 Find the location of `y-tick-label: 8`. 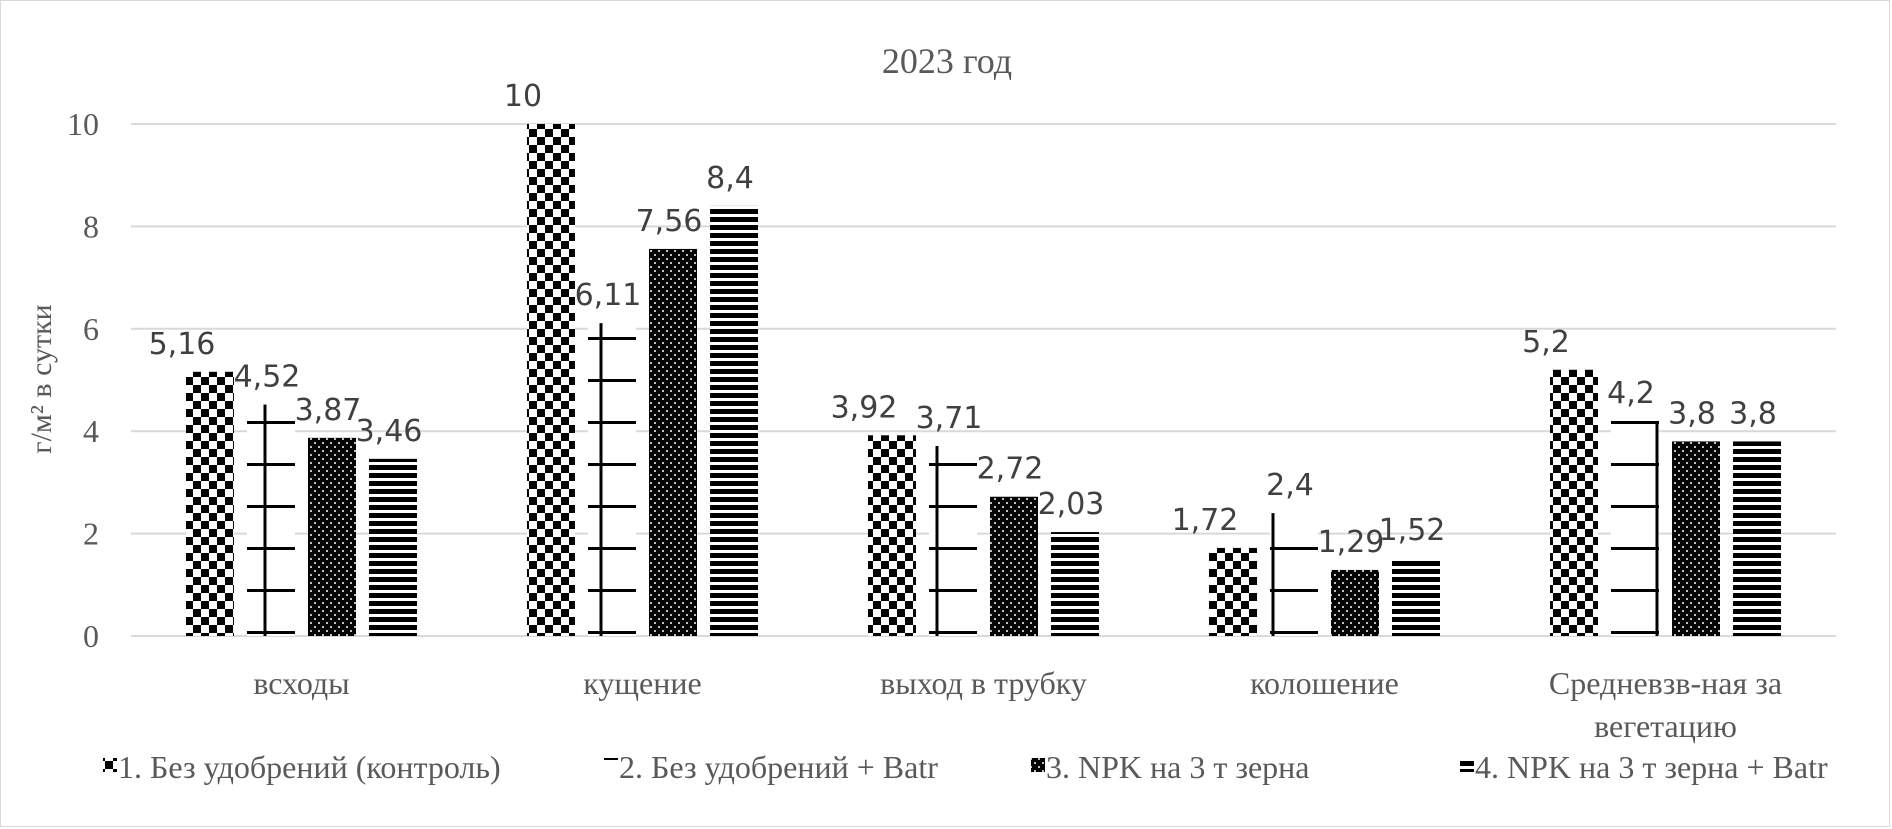

y-tick-label: 8 is located at coordinates (91, 226).